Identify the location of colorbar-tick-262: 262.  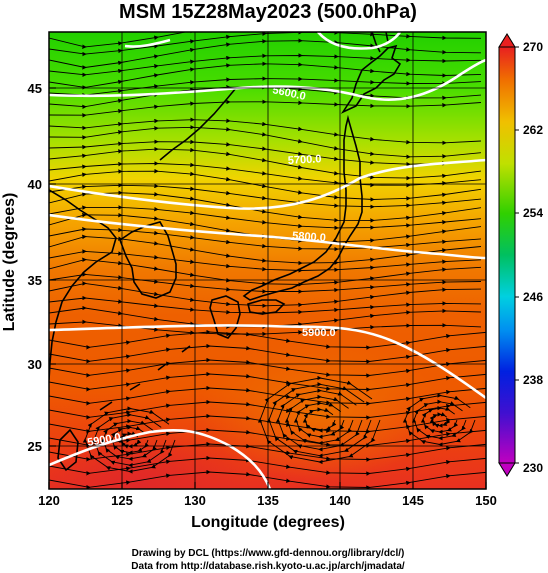
(533, 130).